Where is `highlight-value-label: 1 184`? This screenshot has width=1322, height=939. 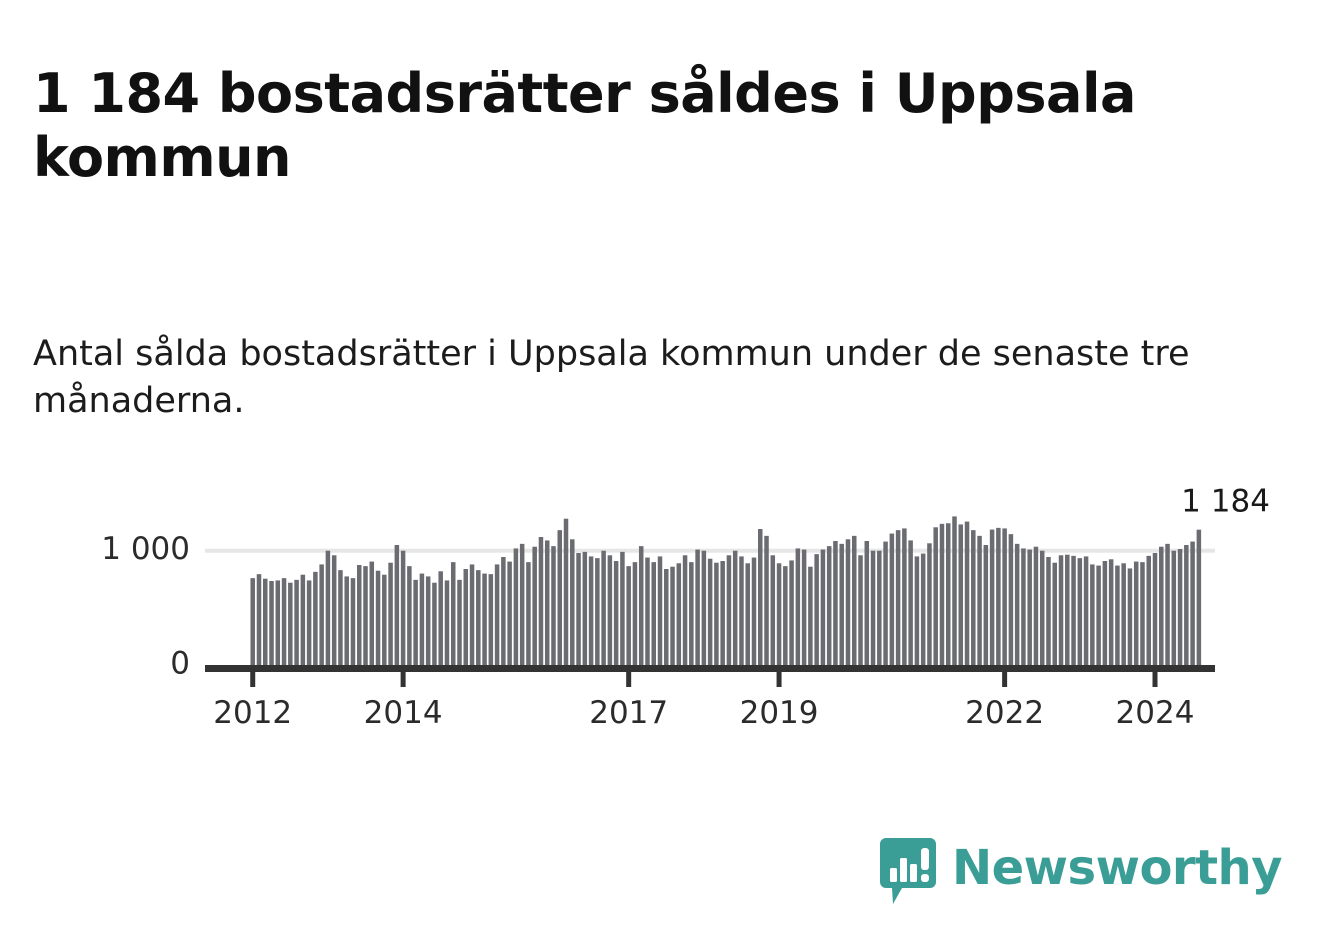
highlight-value-label: 1 184 is located at coordinates (1225, 502).